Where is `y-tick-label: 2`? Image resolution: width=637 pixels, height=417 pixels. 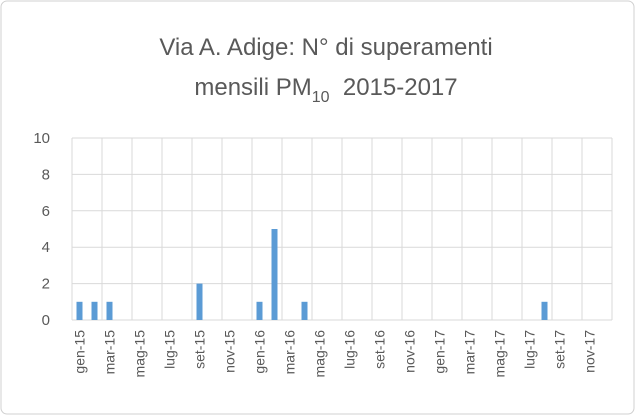 y-tick-label: 2 is located at coordinates (46, 284).